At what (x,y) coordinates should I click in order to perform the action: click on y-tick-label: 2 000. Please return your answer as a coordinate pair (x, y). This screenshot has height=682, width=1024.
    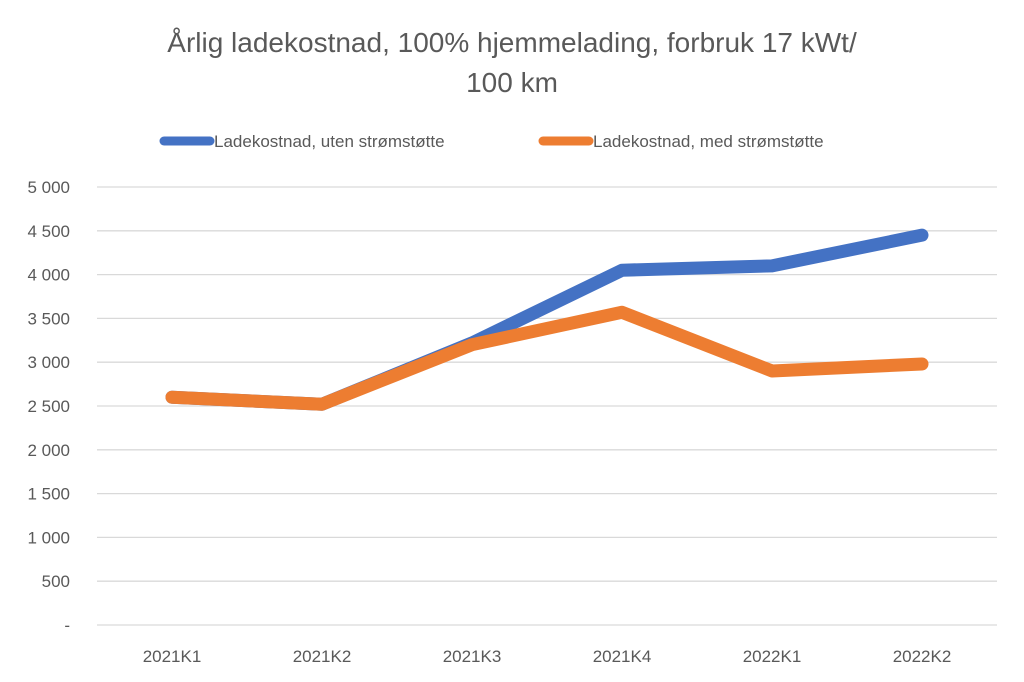
    Looking at the image, I should click on (48, 450).